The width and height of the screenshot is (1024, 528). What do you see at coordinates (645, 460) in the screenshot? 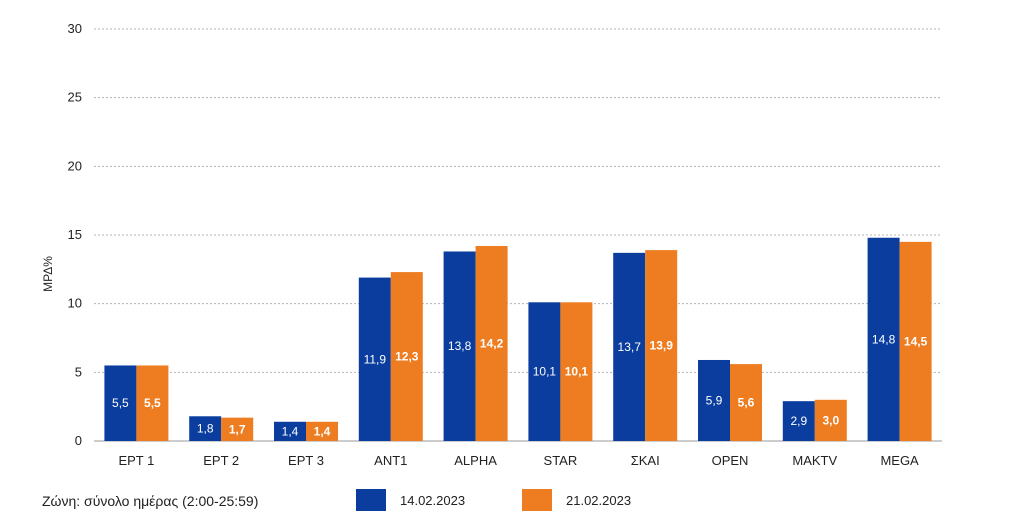
I see `x-tick-label: ΣΚΑΙ` at bounding box center [645, 460].